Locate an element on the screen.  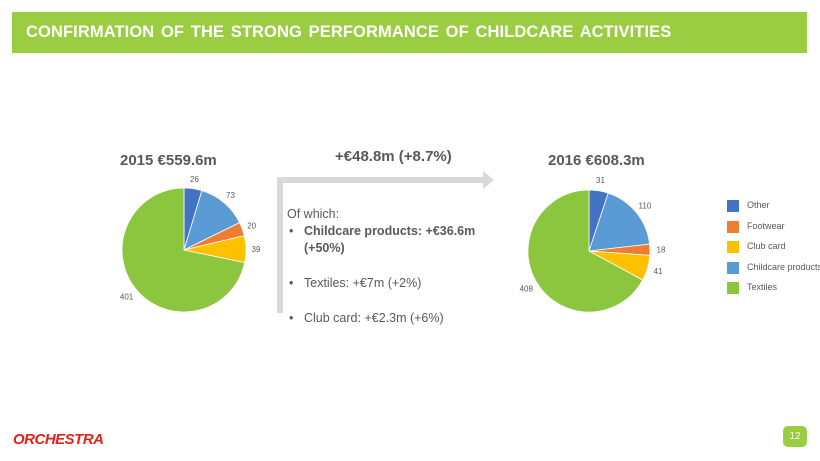
pie-label-2016-textiles: 408 is located at coordinates (527, 288).